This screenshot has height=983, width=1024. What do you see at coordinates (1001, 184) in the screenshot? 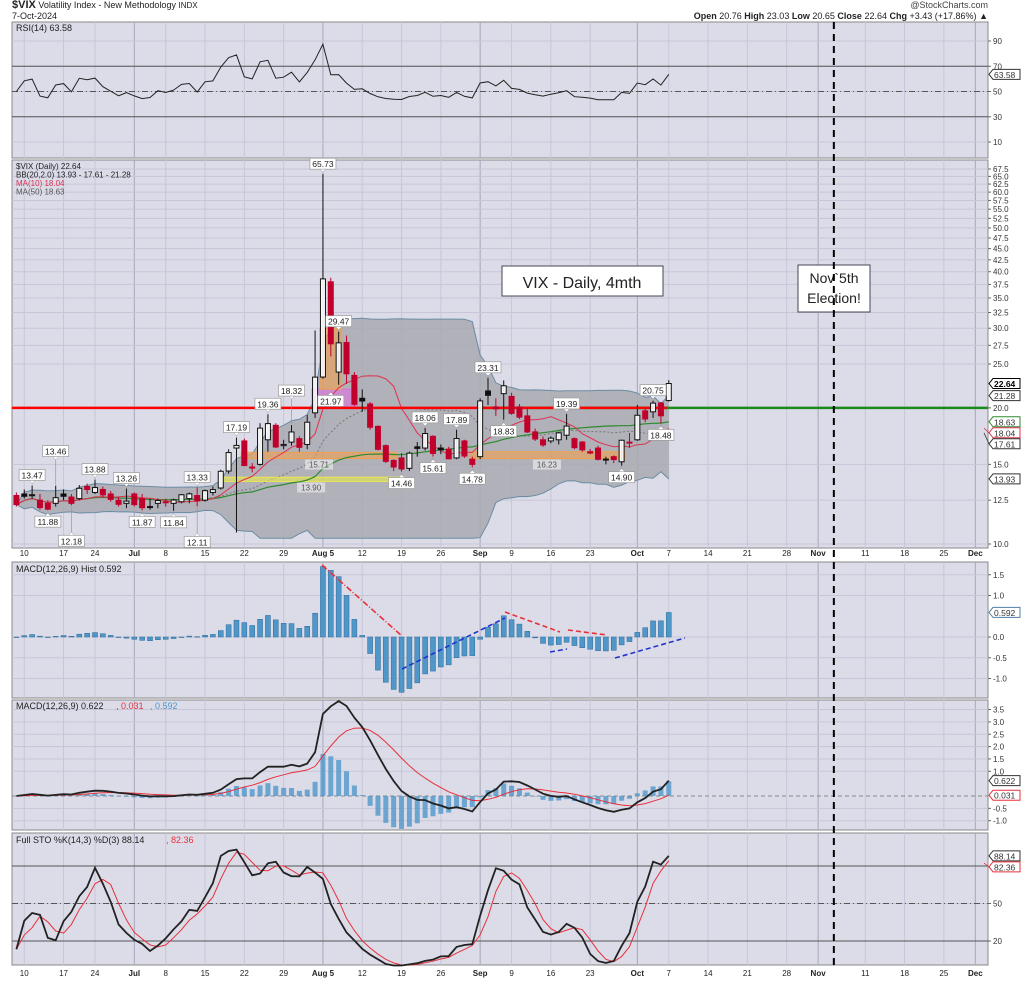
I see `y-tick-label-price: 62.5` at bounding box center [1001, 184].